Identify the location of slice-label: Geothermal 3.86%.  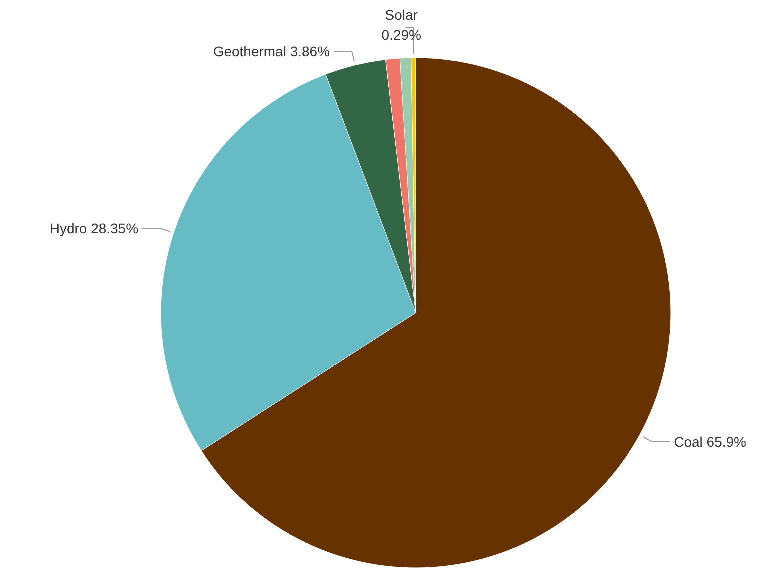
(271, 52).